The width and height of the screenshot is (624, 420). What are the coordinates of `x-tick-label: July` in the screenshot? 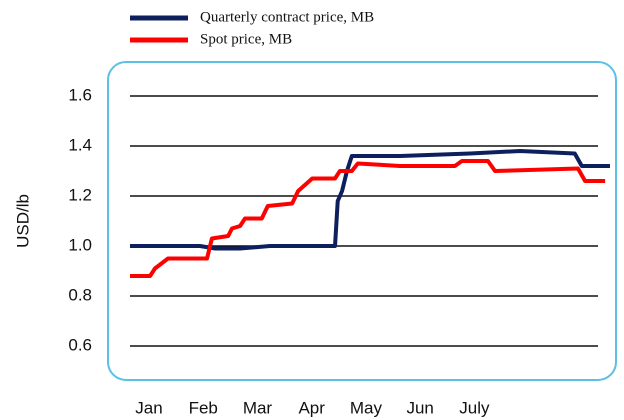 It's located at (474, 407).